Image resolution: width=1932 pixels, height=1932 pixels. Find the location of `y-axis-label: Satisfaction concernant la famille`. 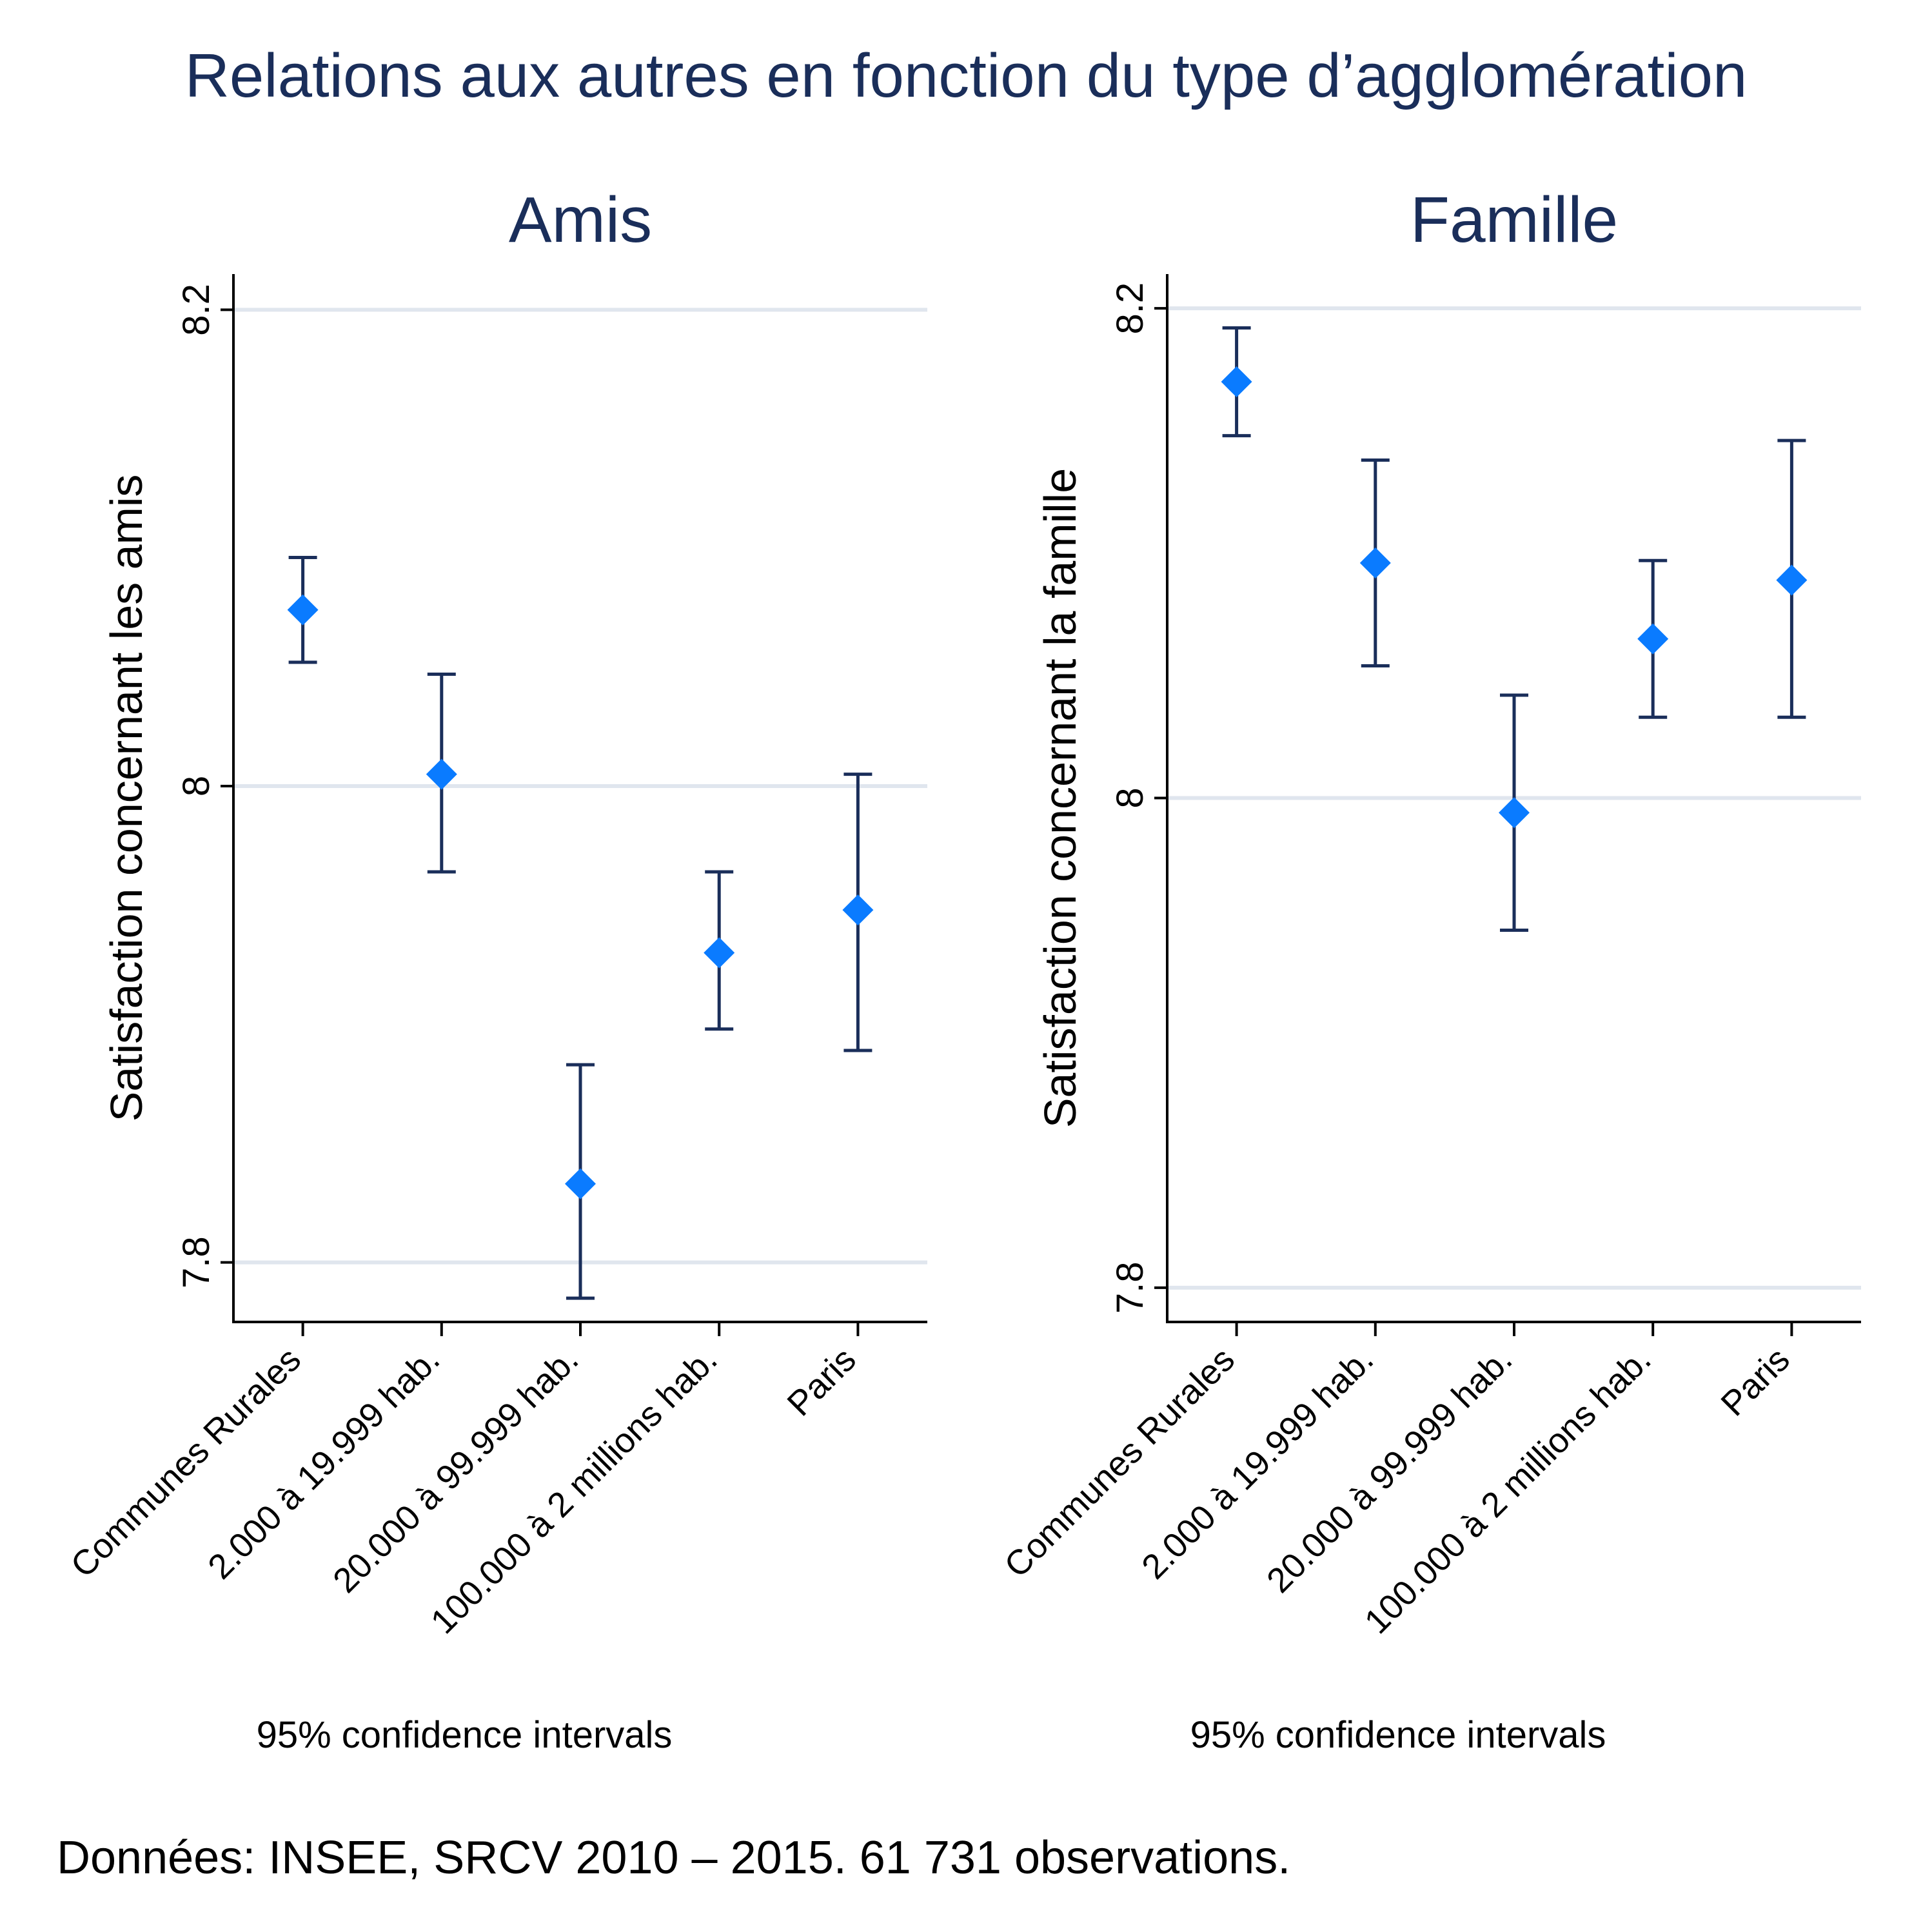

y-axis-label: Satisfaction concernant la famille is located at coordinates (1060, 798).